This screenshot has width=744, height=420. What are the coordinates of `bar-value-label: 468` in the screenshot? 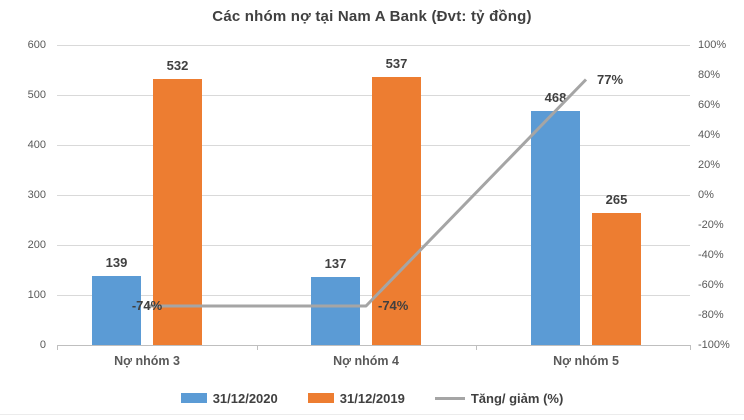 It's located at (555, 97).